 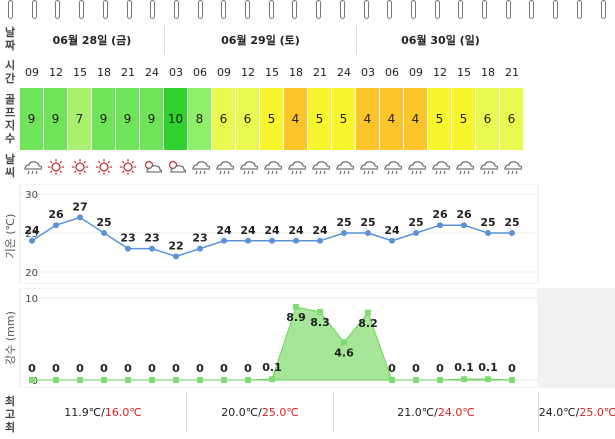 I want to click on date-header-row: 06월 28일 (금) 06월 29일 (토) 06월 30일 (일), so click(x=279, y=40).